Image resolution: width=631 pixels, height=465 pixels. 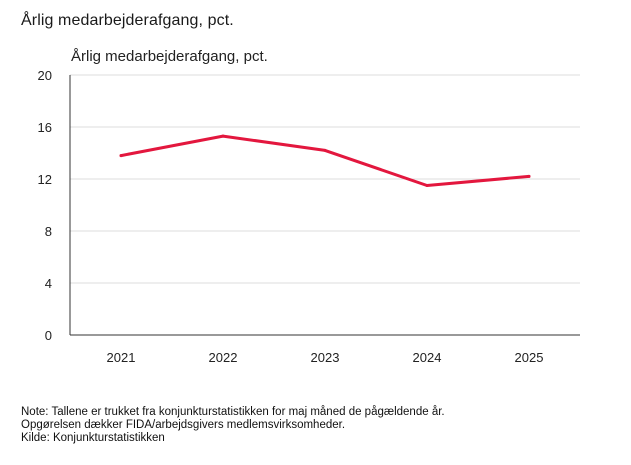 I want to click on x-tick-label: 2022, so click(x=223, y=357).